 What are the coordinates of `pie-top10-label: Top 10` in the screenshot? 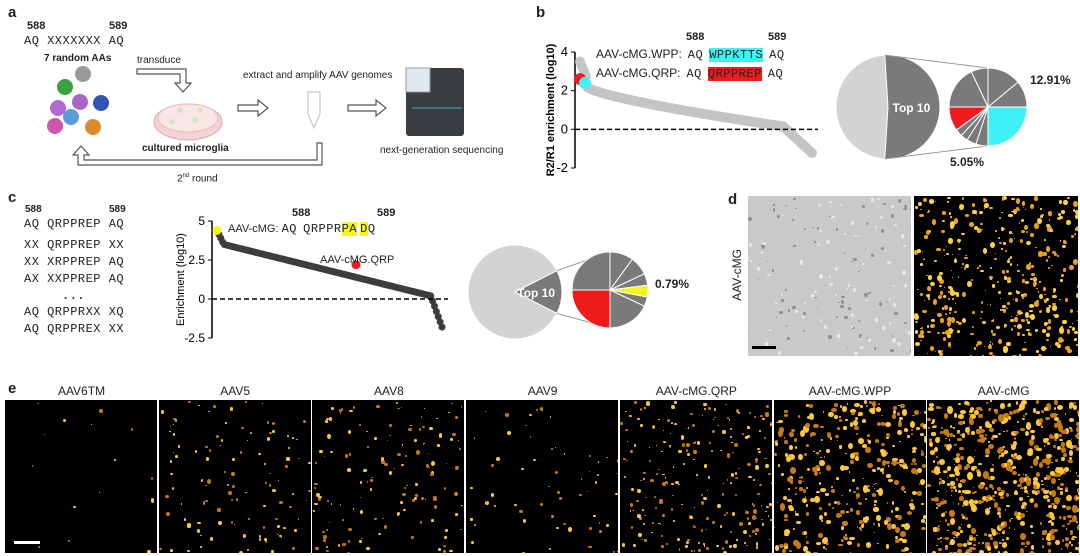 It's located at (912, 108).